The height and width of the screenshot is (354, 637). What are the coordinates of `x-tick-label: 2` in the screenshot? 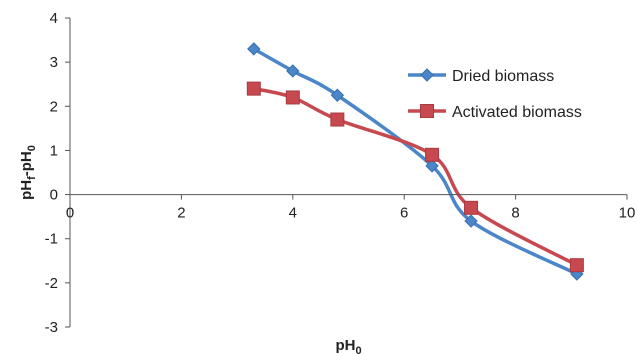 It's located at (181, 213).